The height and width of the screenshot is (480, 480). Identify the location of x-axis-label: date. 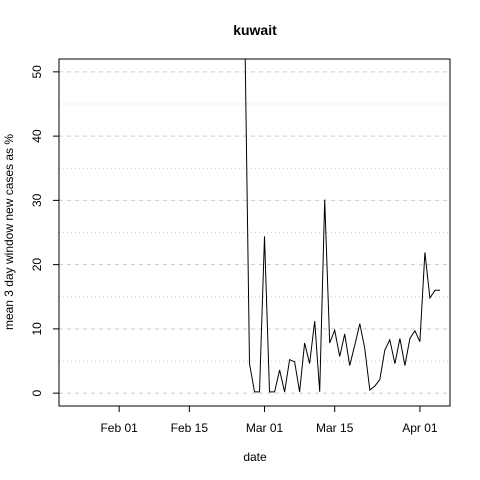
(255, 457).